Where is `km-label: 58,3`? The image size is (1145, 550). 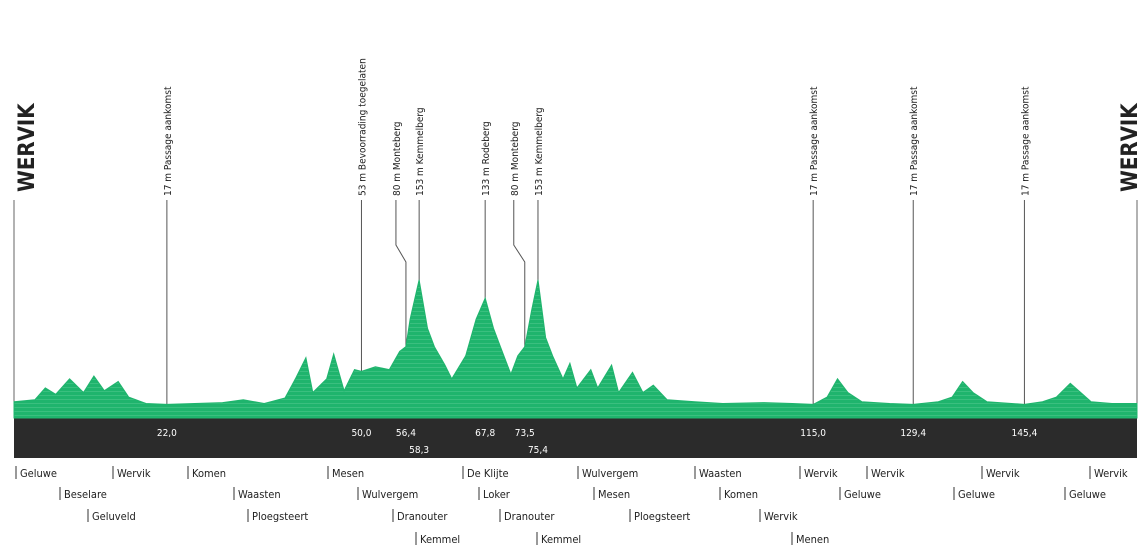
km-label: 58,3 is located at coordinates (419, 450).